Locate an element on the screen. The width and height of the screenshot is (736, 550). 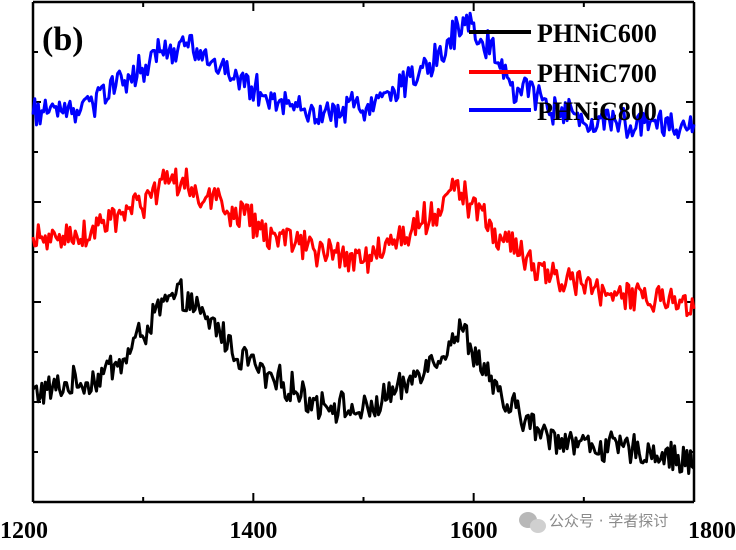
x-tick-label: 1200 is located at coordinates (24, 531).